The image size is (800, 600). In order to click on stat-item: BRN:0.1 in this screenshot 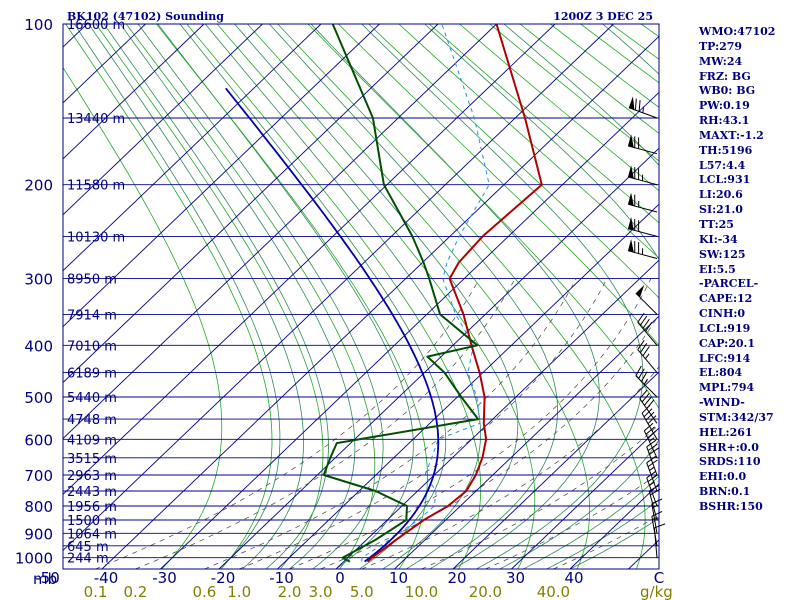, I will do `click(725, 492)`.